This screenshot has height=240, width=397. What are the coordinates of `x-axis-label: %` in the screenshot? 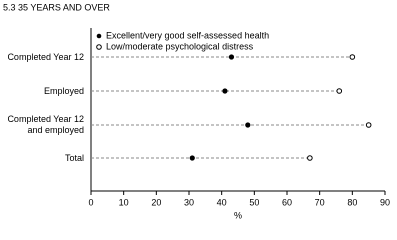 It's located at (238, 215).